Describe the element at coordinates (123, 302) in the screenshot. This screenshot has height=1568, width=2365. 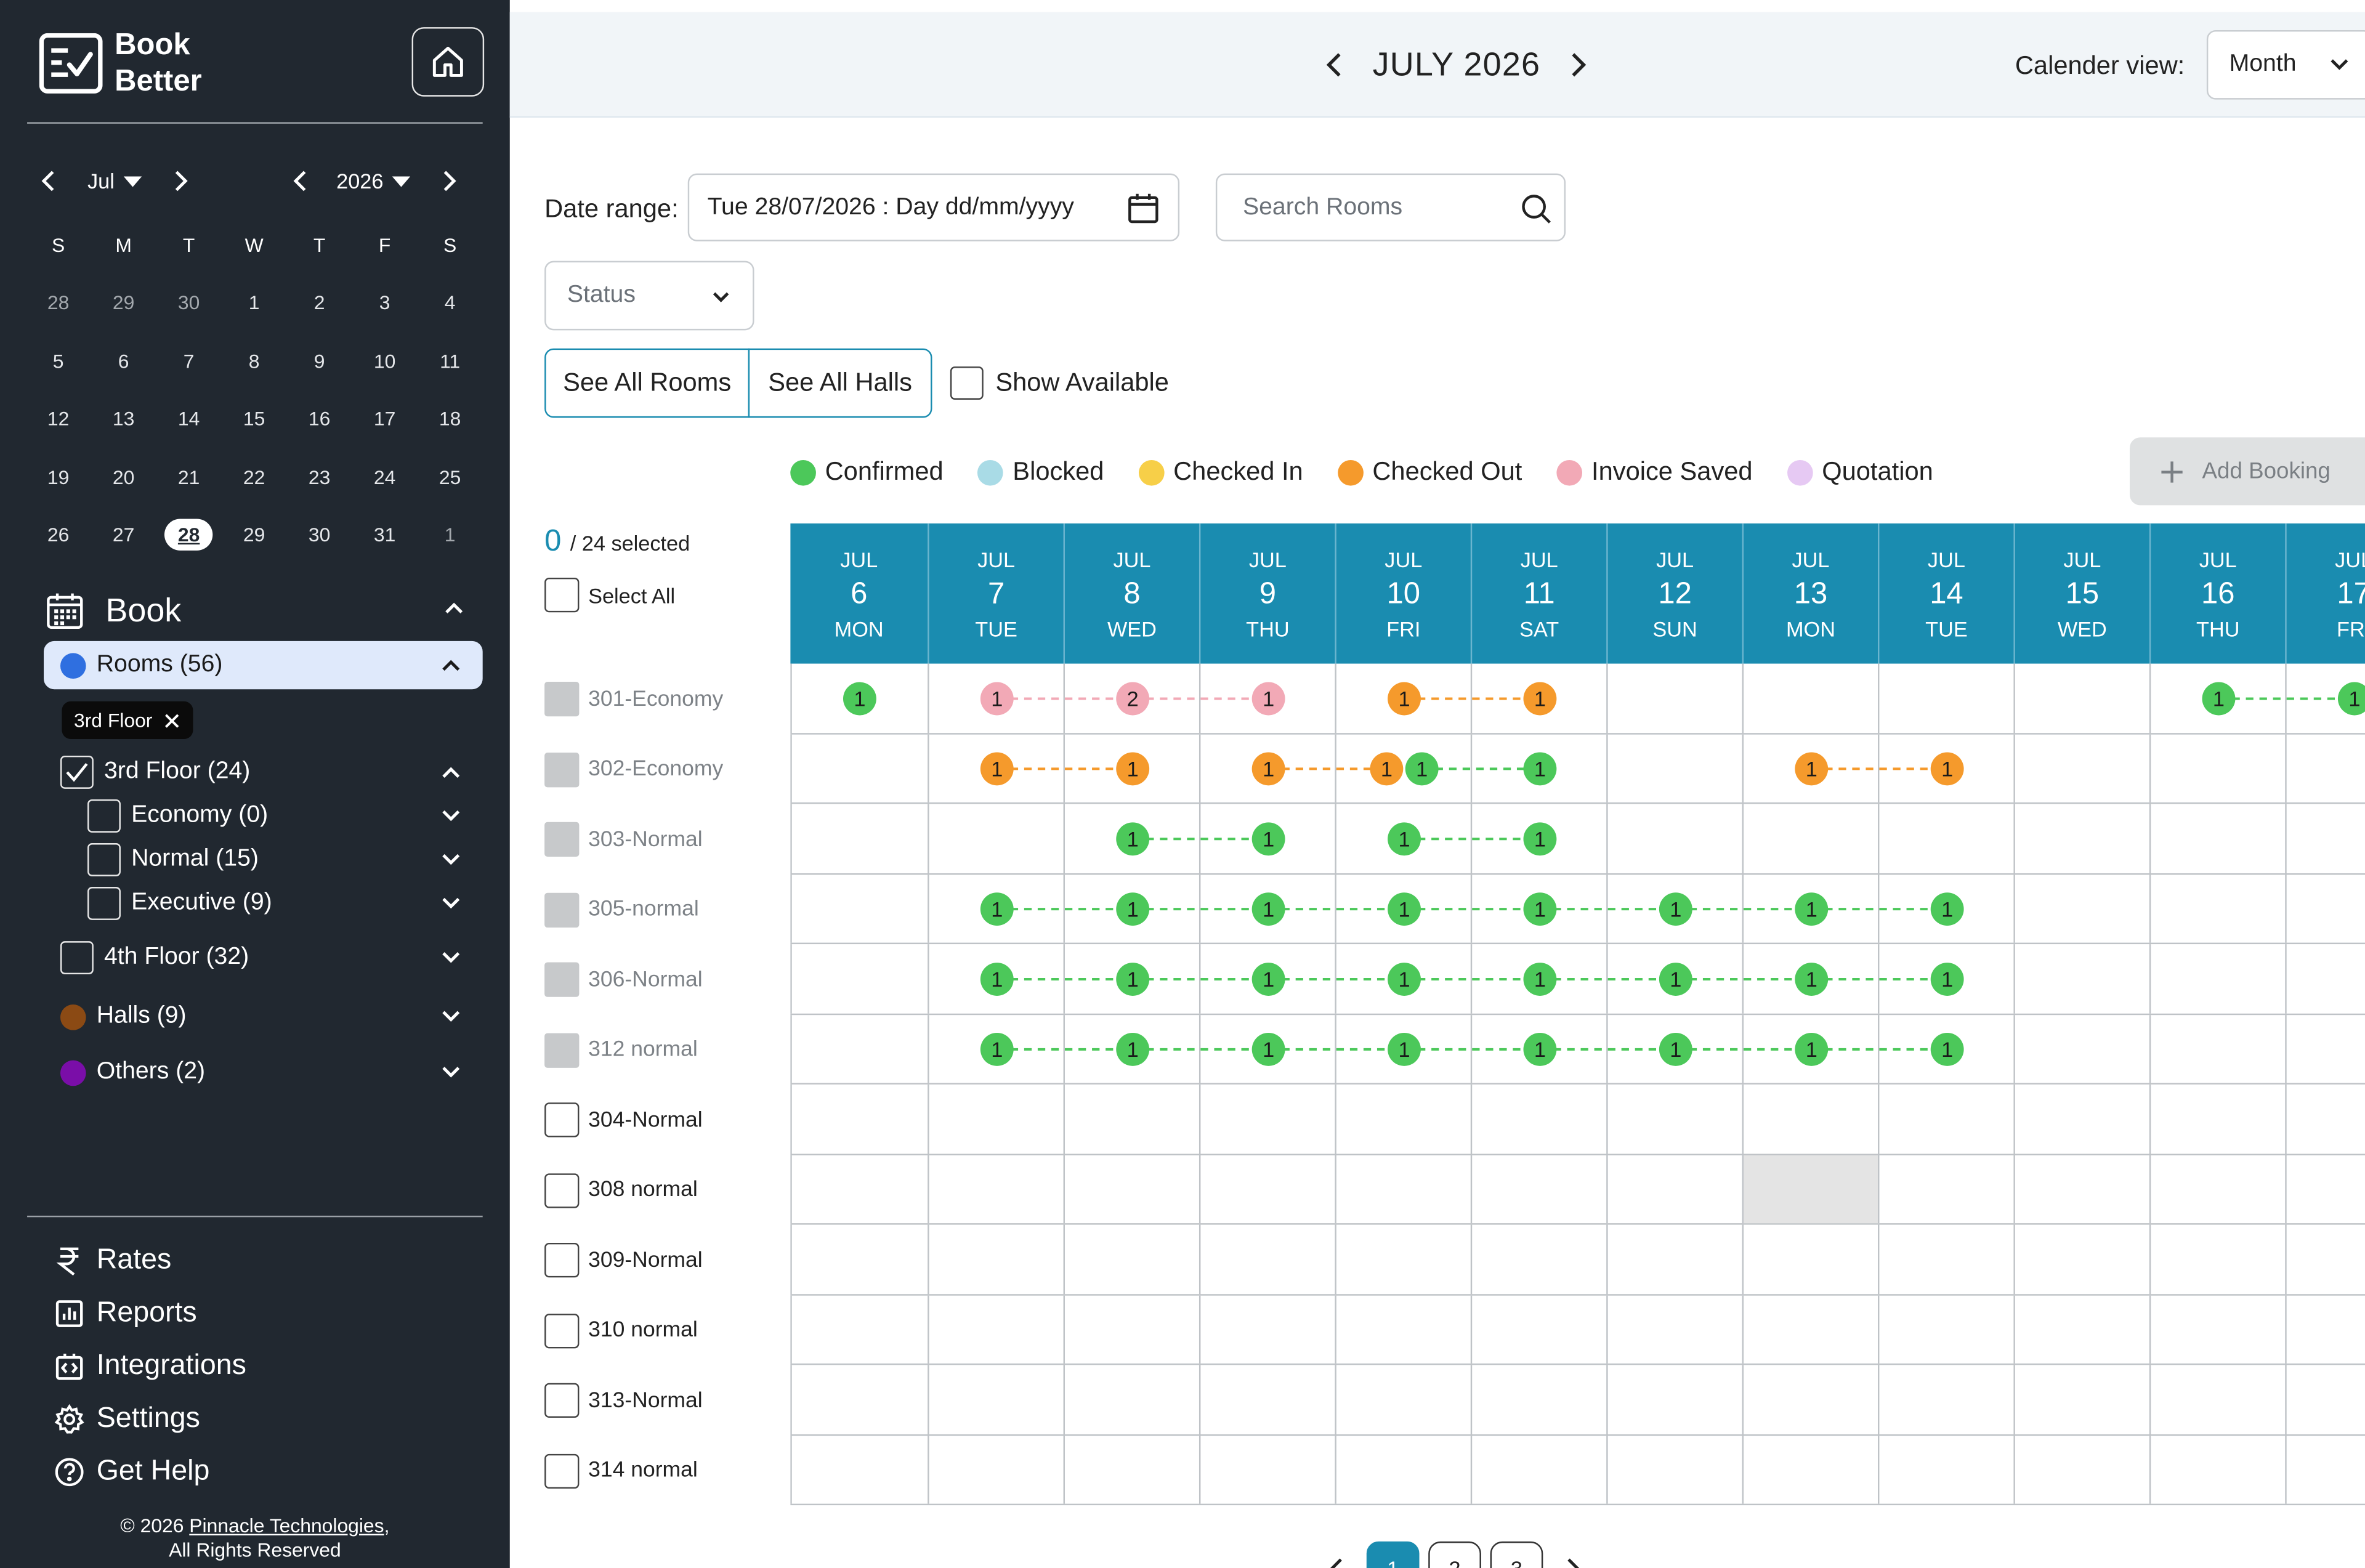
I see `calendar-day: 29` at that location.